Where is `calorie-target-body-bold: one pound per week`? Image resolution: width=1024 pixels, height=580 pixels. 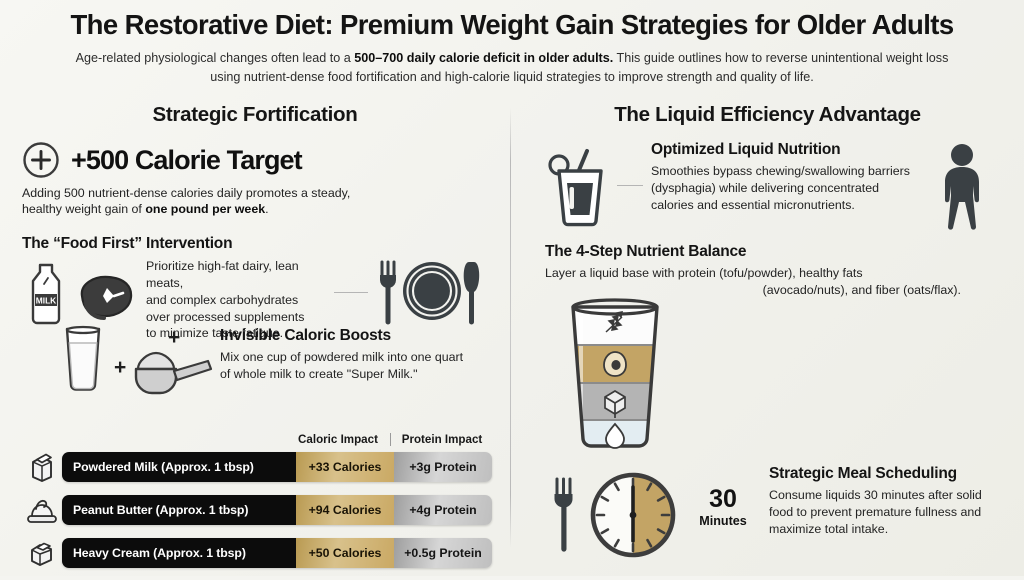
calorie-target-body-bold: one pound per week is located at coordinates (205, 209).